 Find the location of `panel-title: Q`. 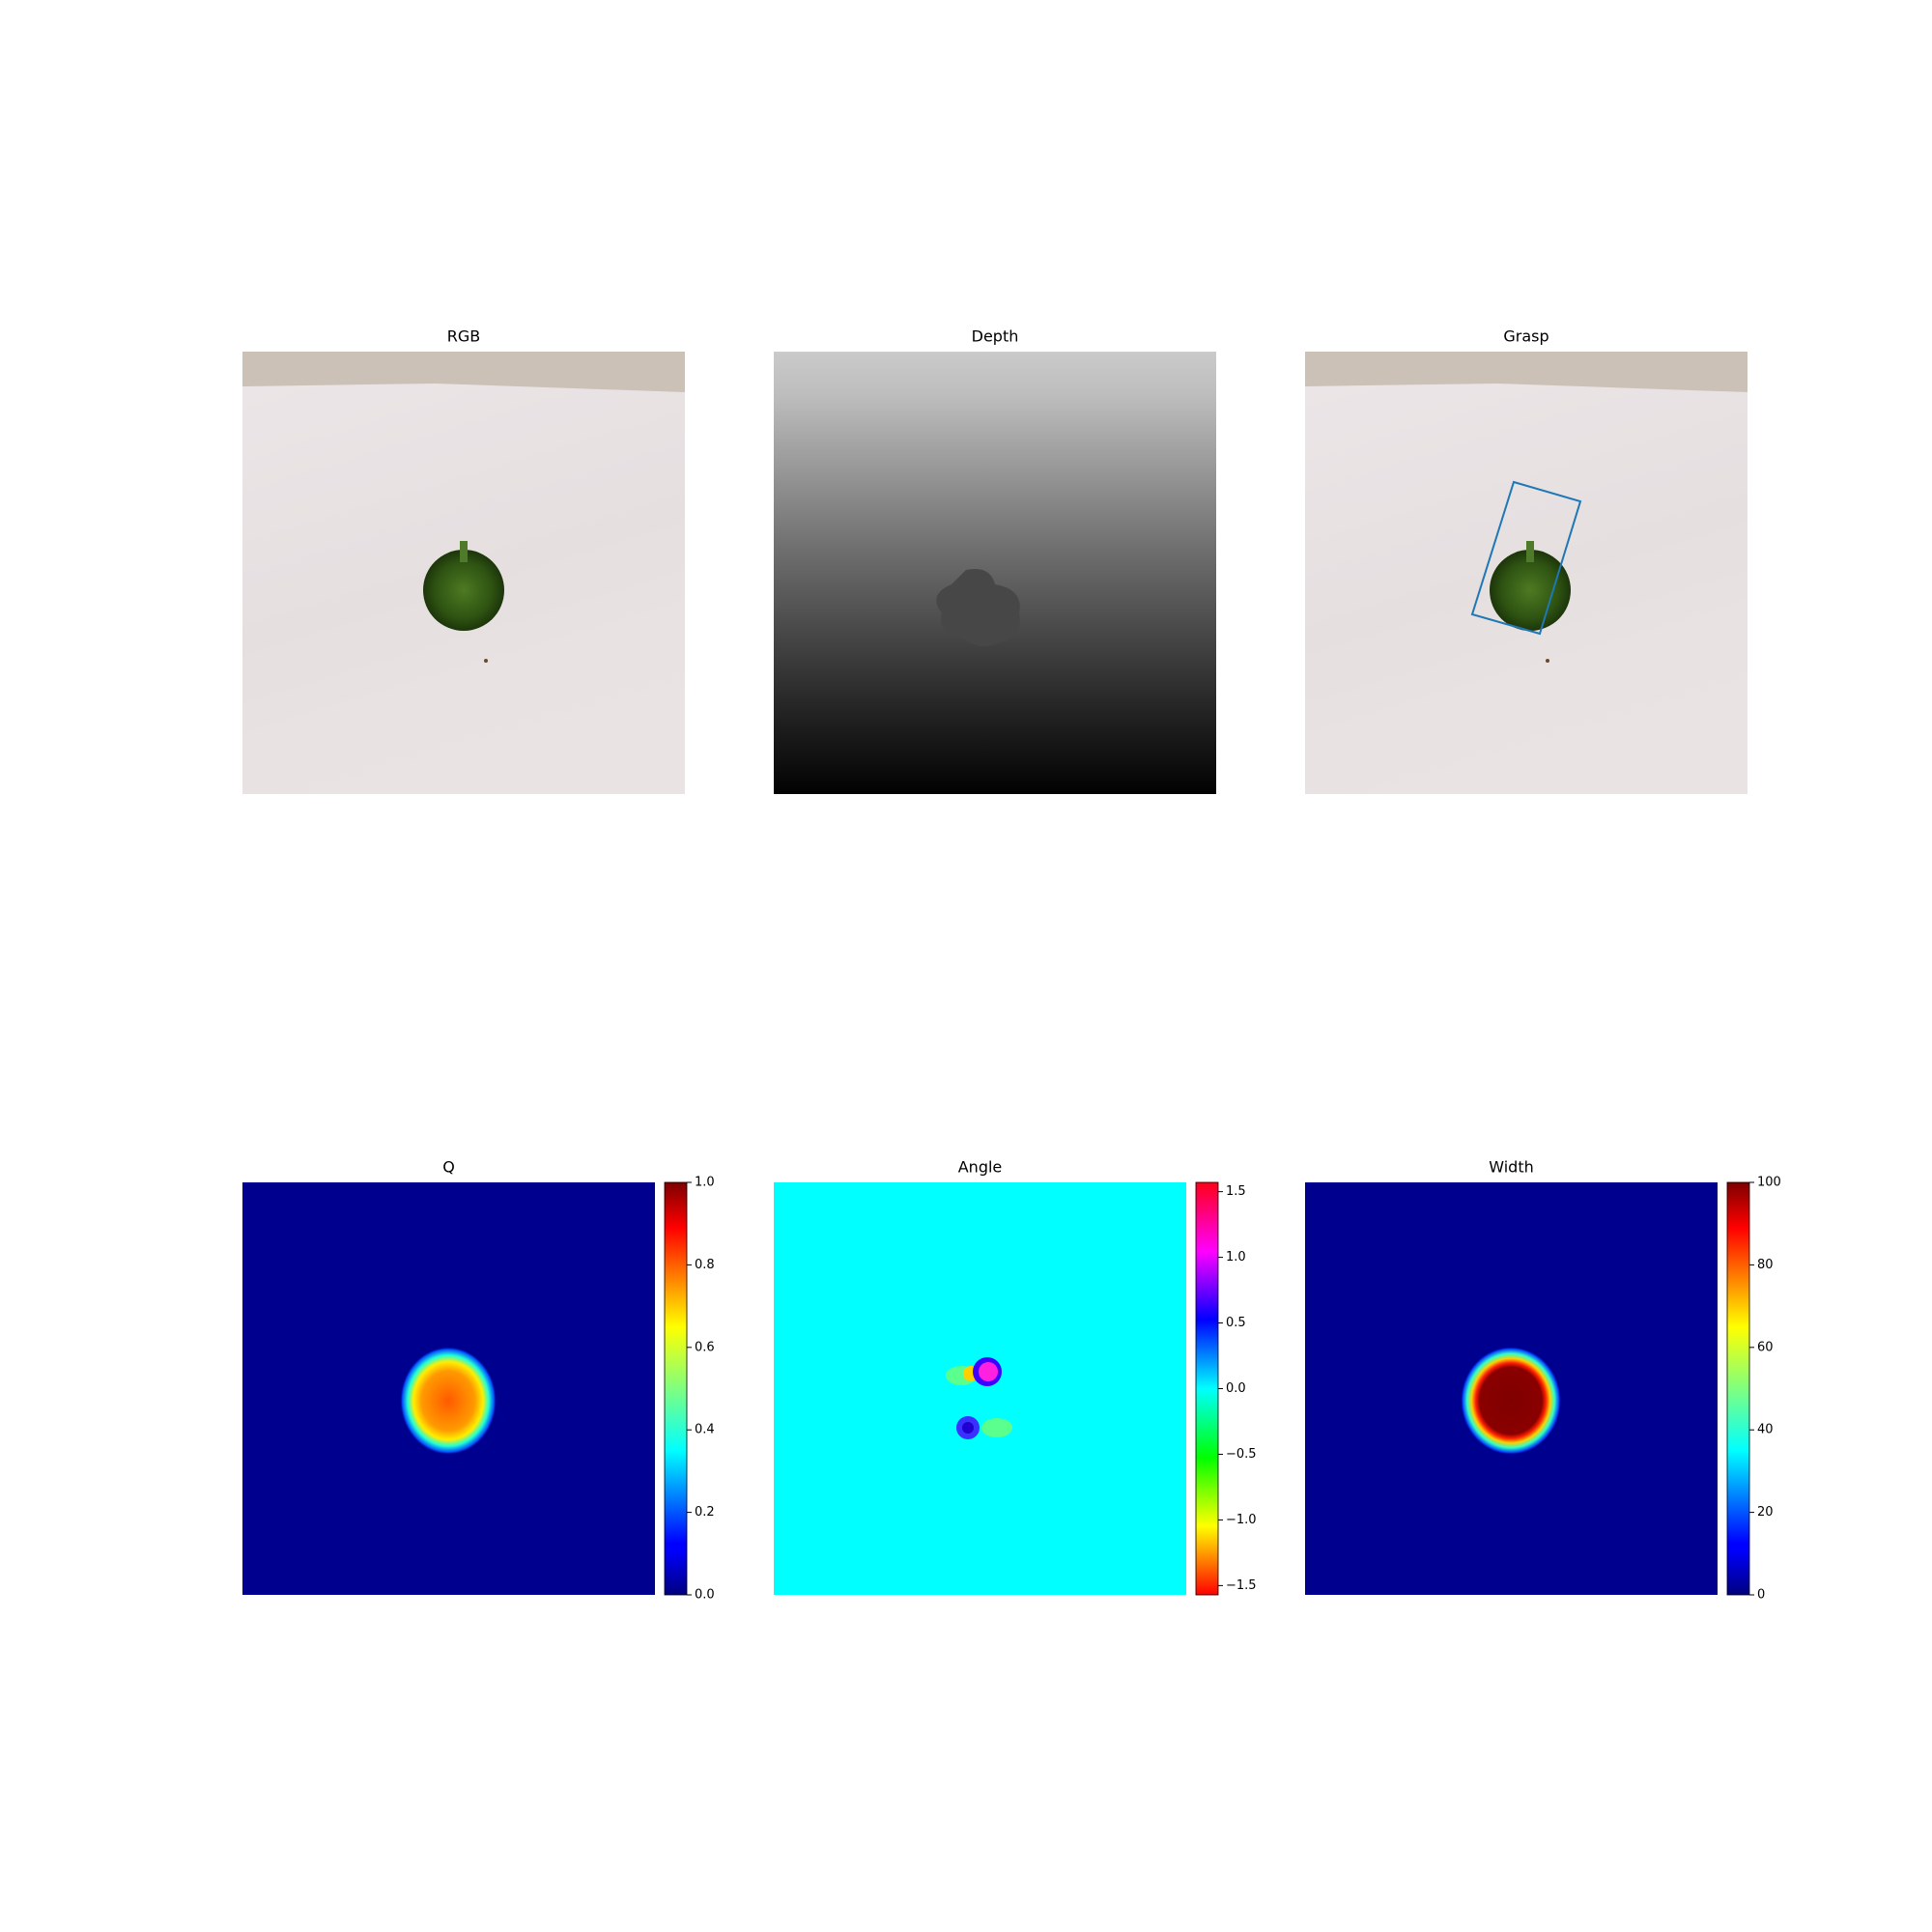

panel-title: Q is located at coordinates (448, 1167).